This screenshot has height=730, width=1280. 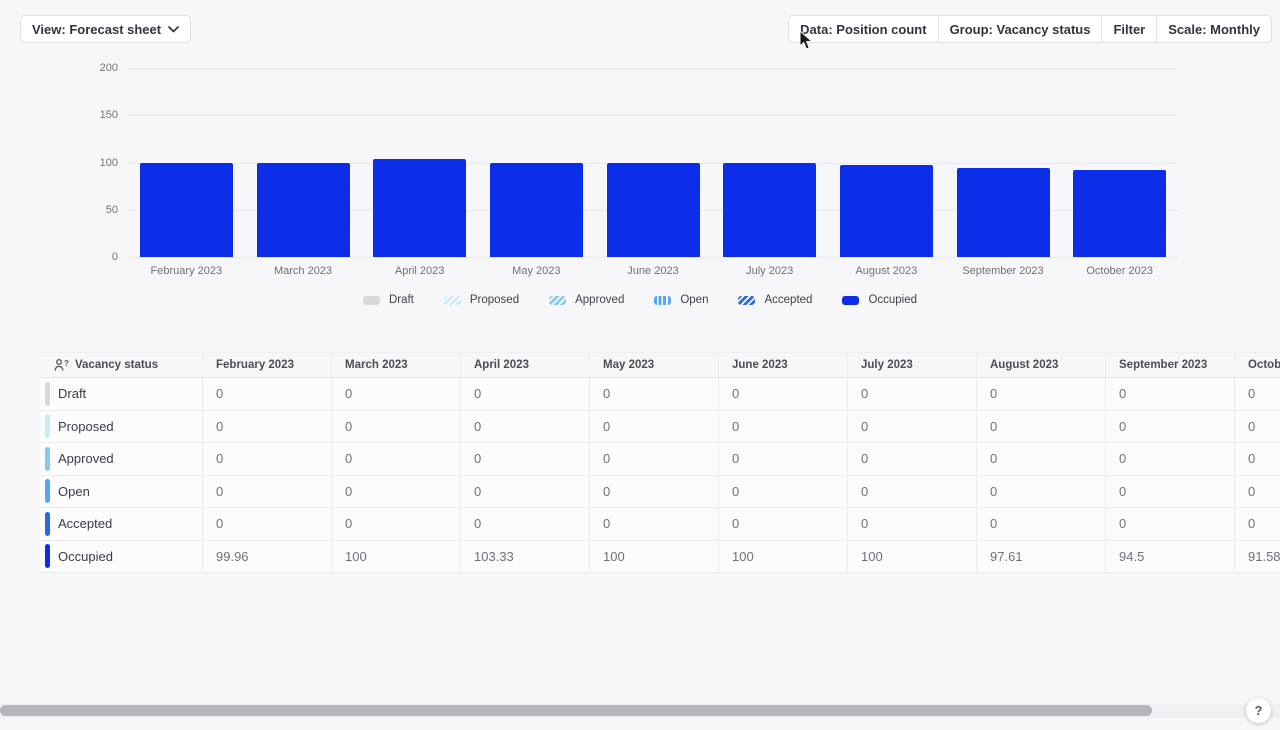 What do you see at coordinates (121, 524) in the screenshot?
I see `row-label-accepted: Accepted` at bounding box center [121, 524].